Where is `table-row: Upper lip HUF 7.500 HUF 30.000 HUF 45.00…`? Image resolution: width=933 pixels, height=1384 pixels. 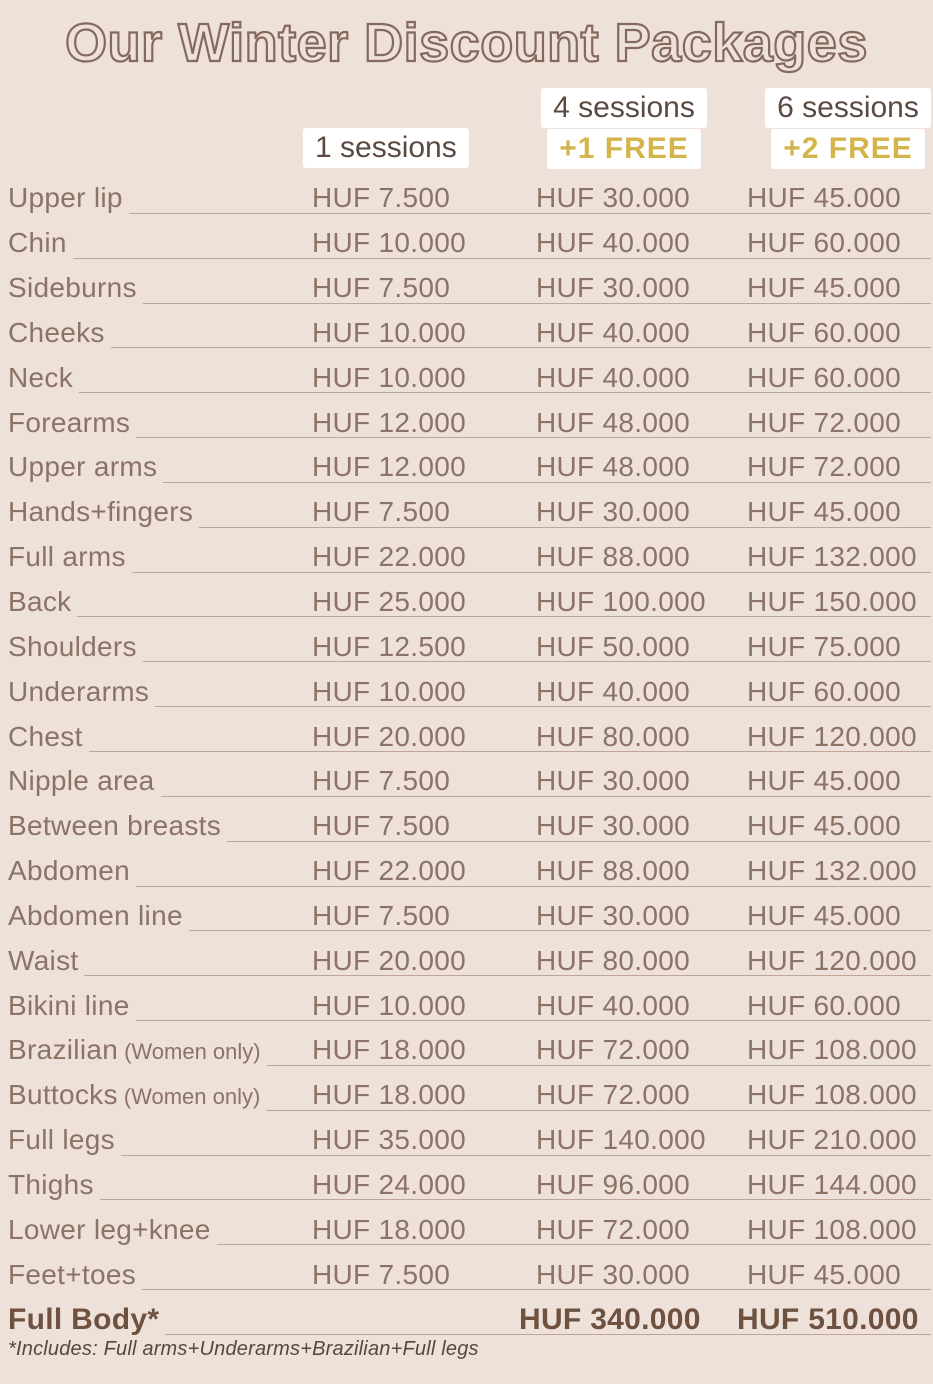 table-row: Upper lip HUF 7.500 HUF 30.000 HUF 45.00… is located at coordinates (466, 198).